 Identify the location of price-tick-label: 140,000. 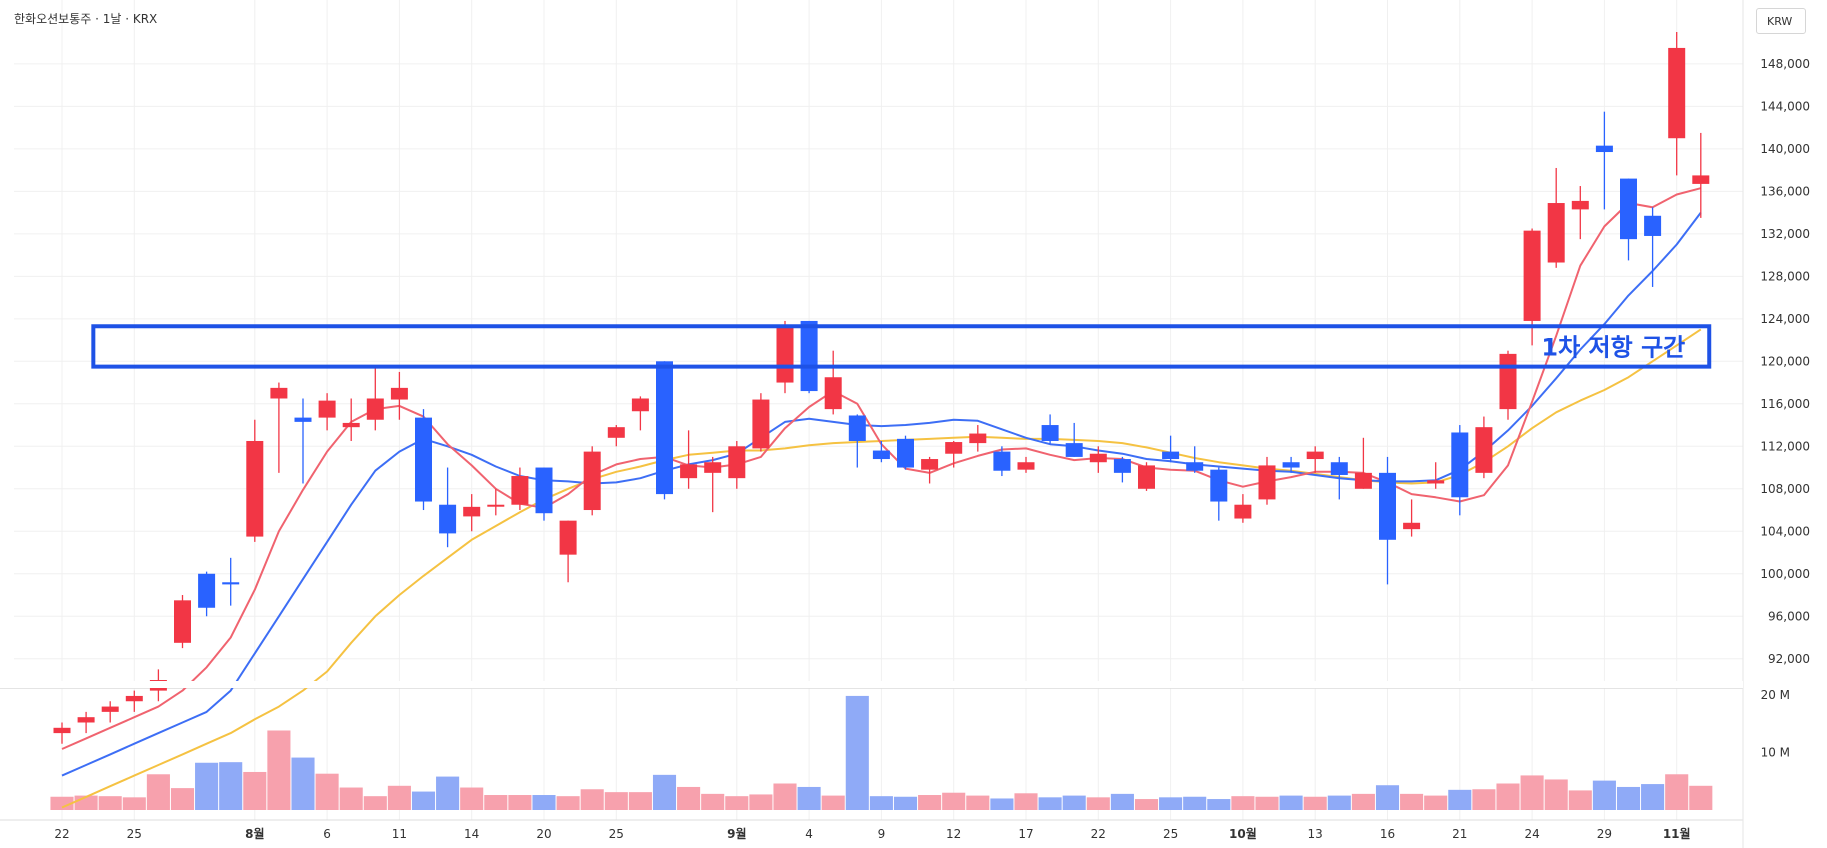
(1785, 149).